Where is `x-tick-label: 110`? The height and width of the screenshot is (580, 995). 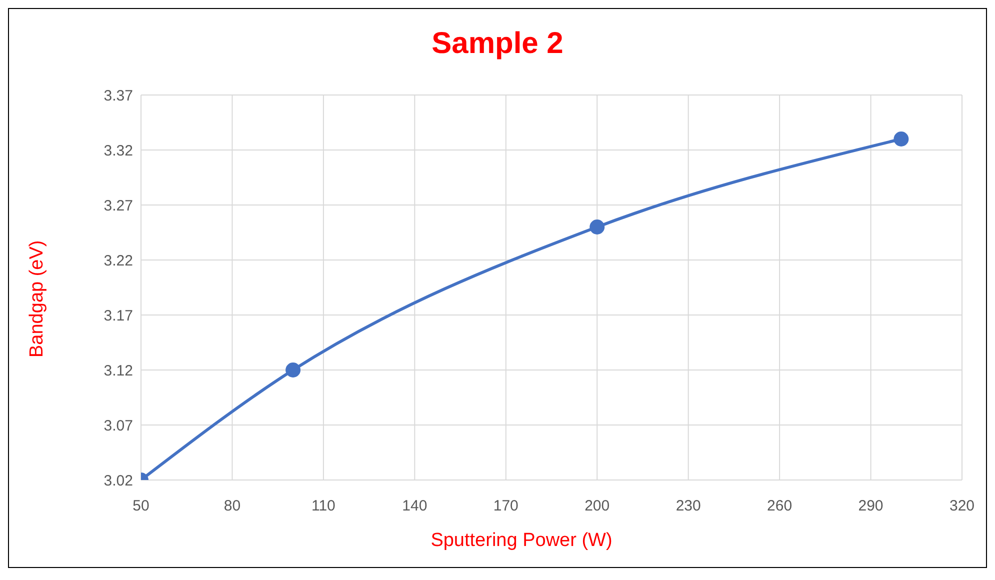 x-tick-label: 110 is located at coordinates (323, 506).